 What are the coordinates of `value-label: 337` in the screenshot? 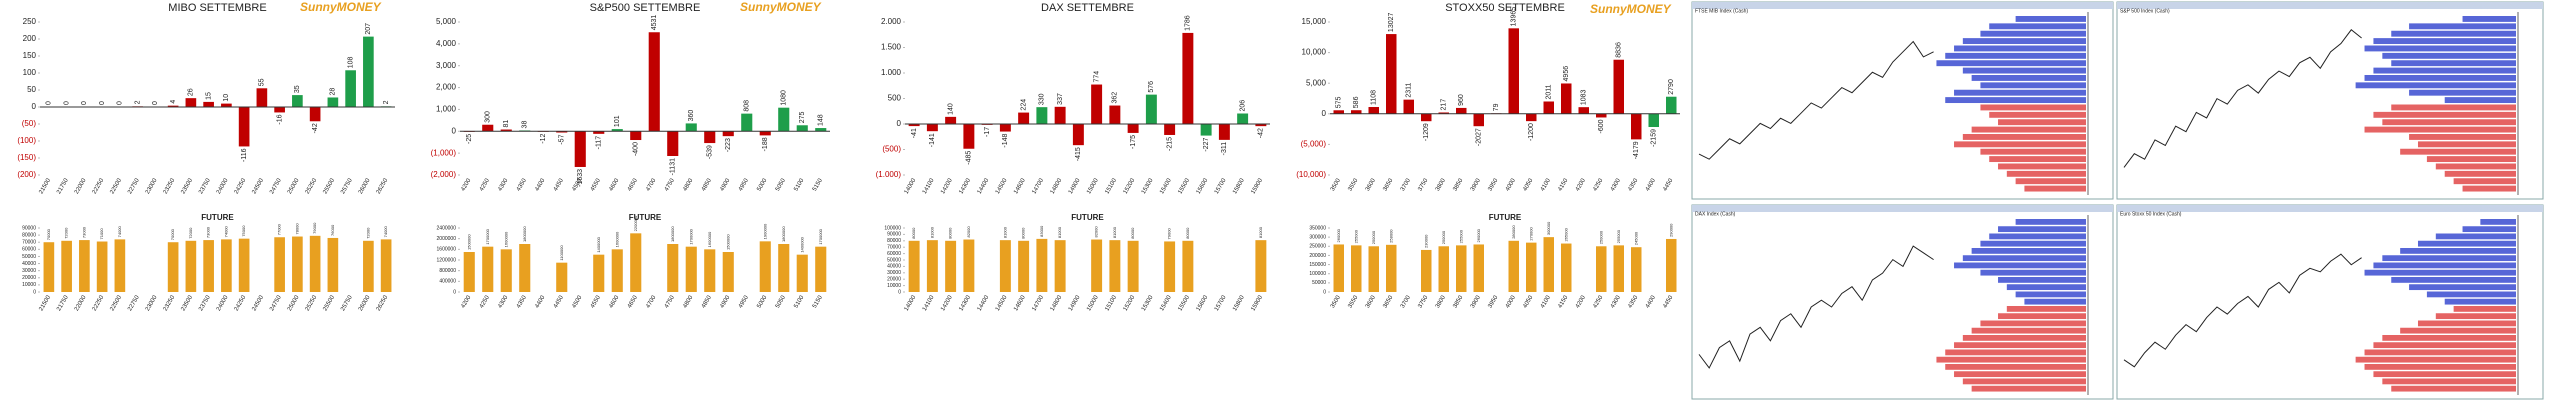 It's located at (1060, 99).